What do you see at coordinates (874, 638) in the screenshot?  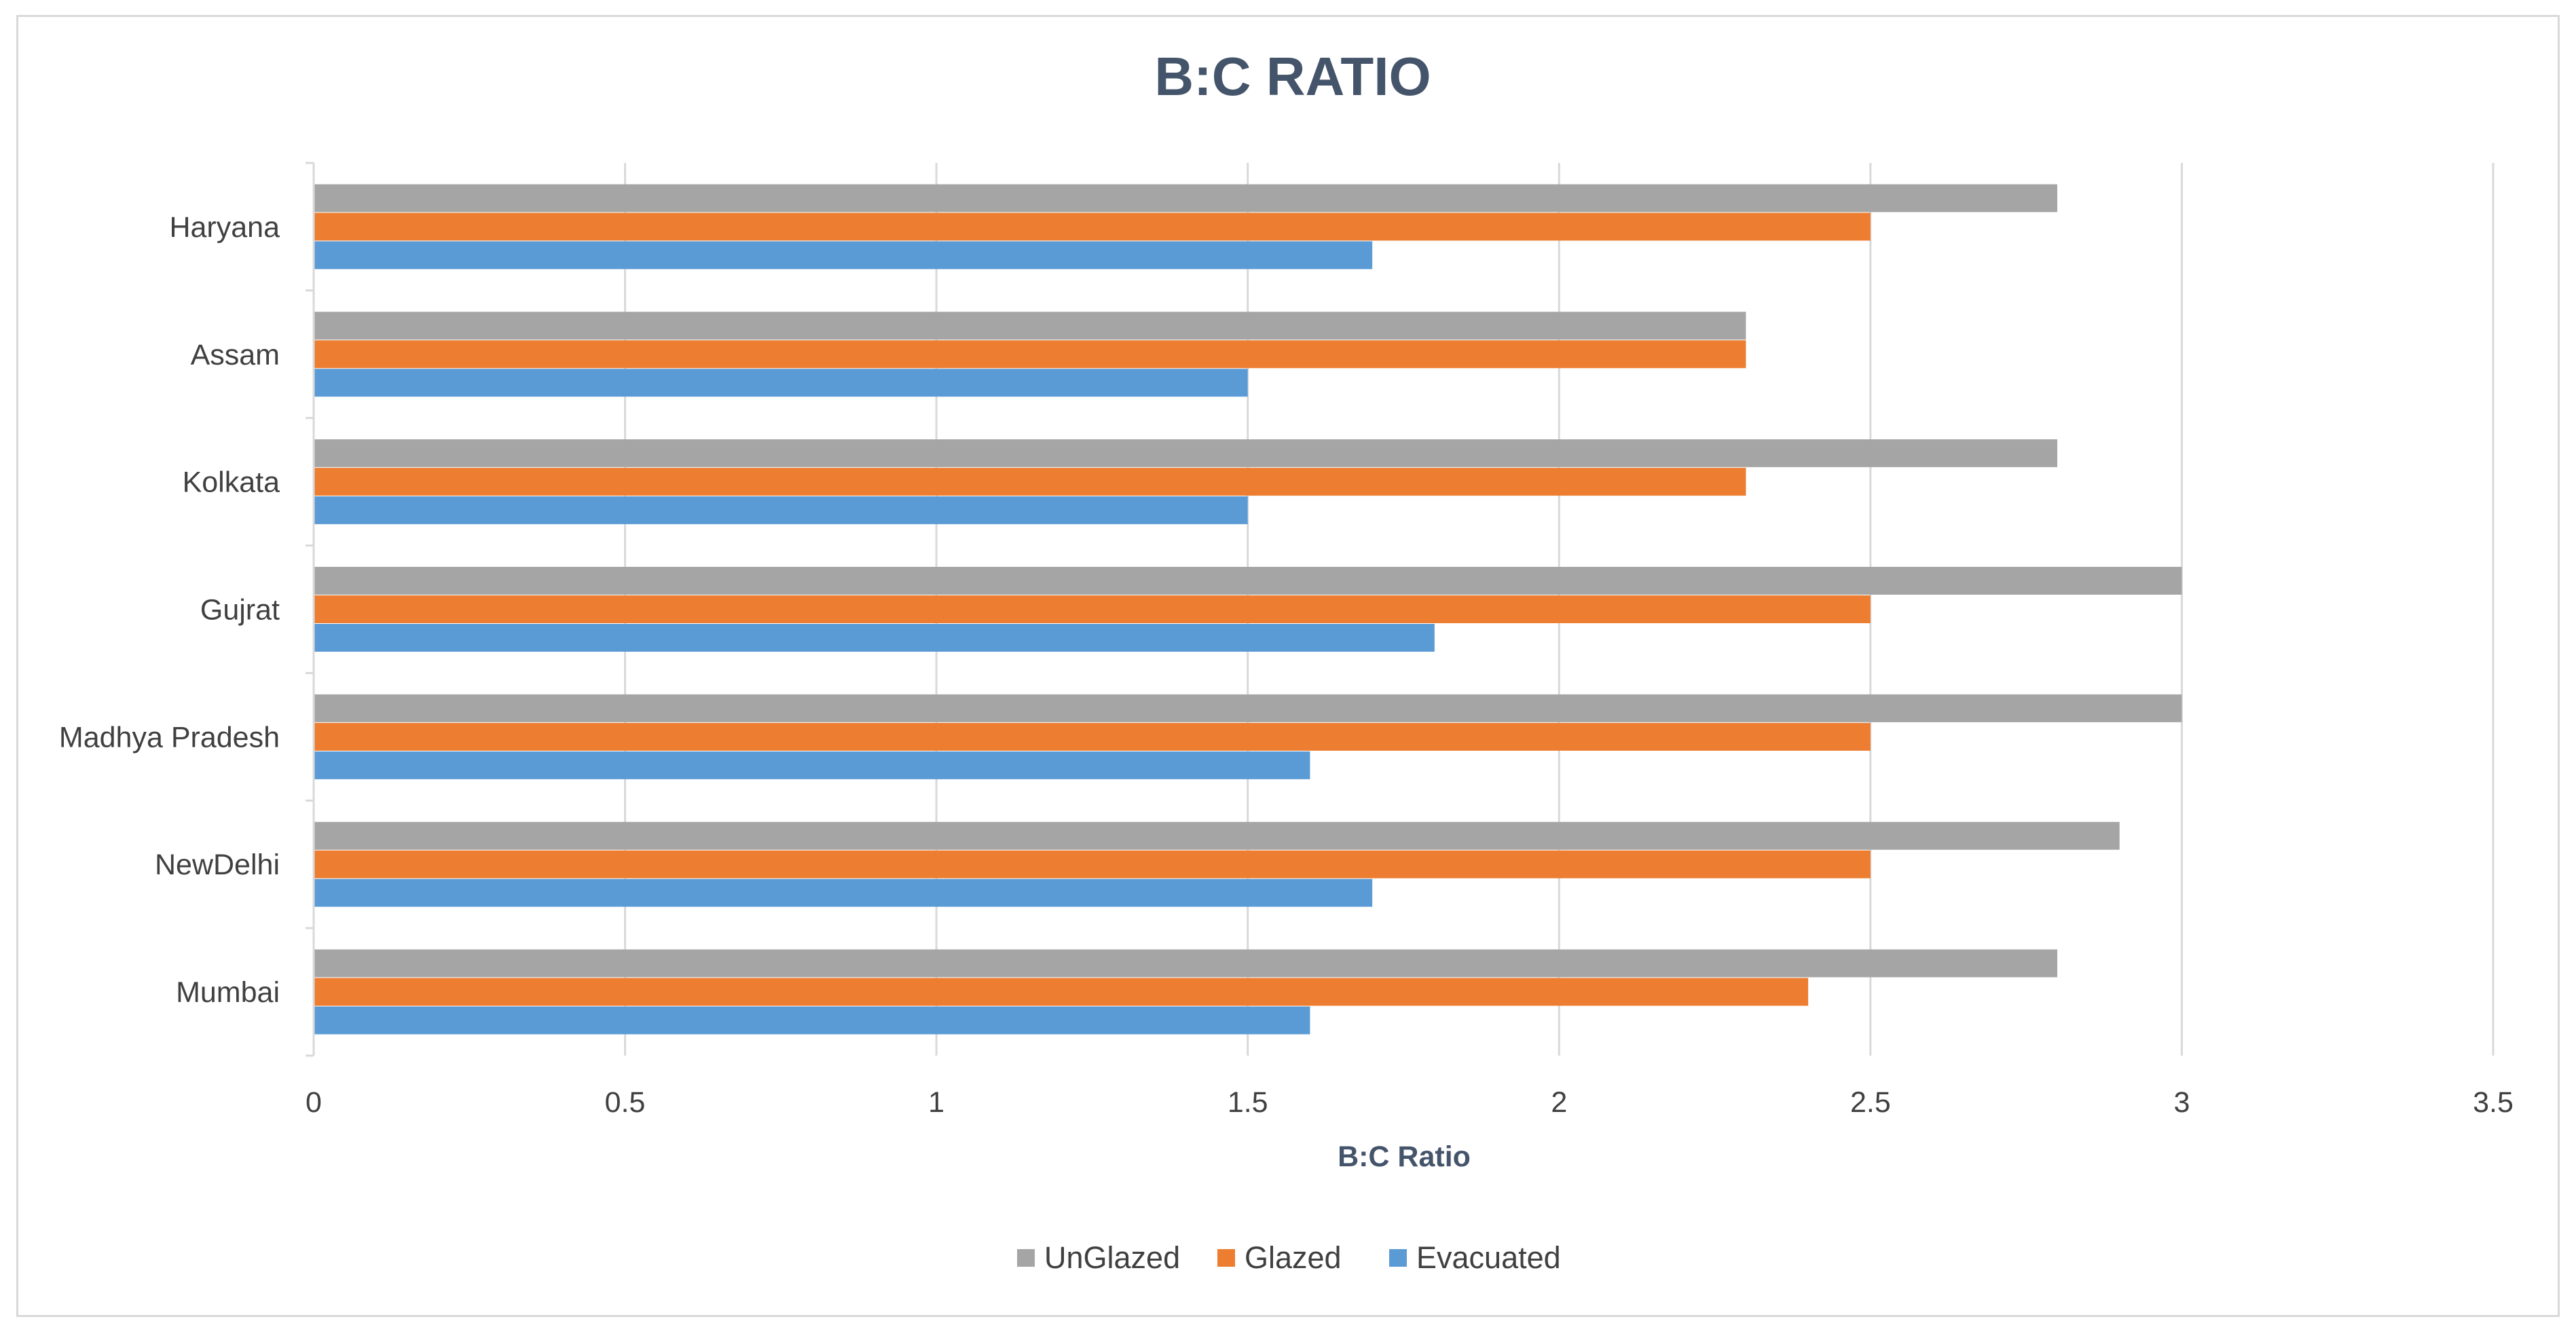 I see `bar-evacuated-gujrat` at bounding box center [874, 638].